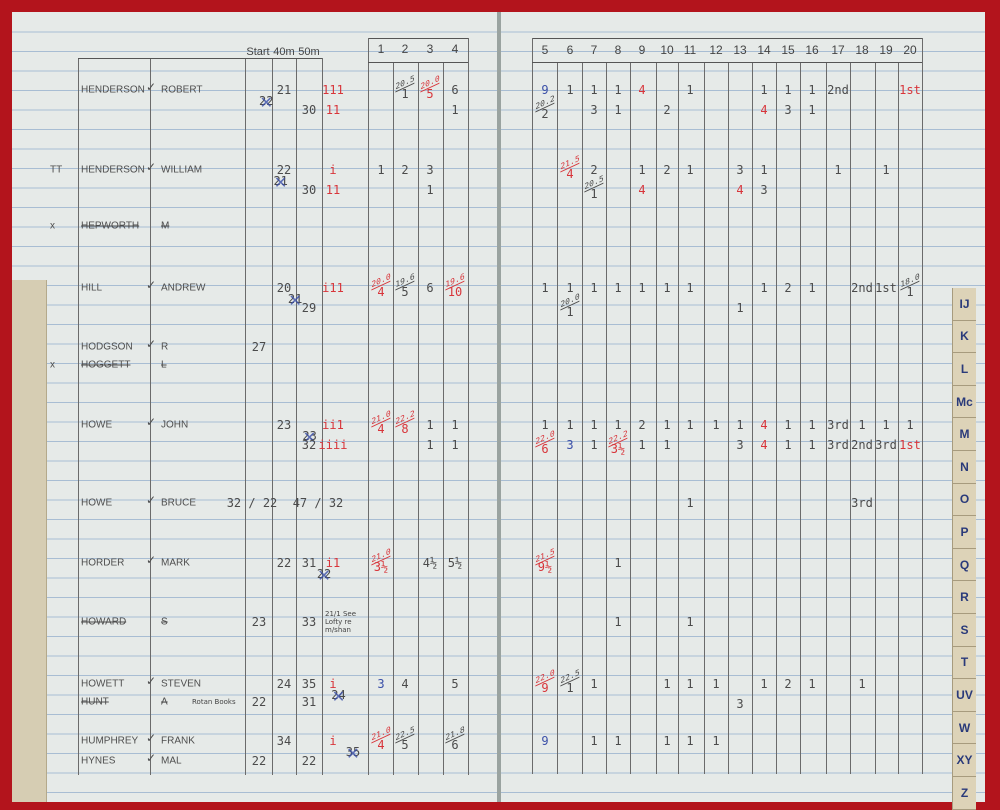 Image resolution: width=1000 pixels, height=810 pixels. Describe the element at coordinates (594, 50) in the screenshot. I see `column-header-7: 7` at that location.